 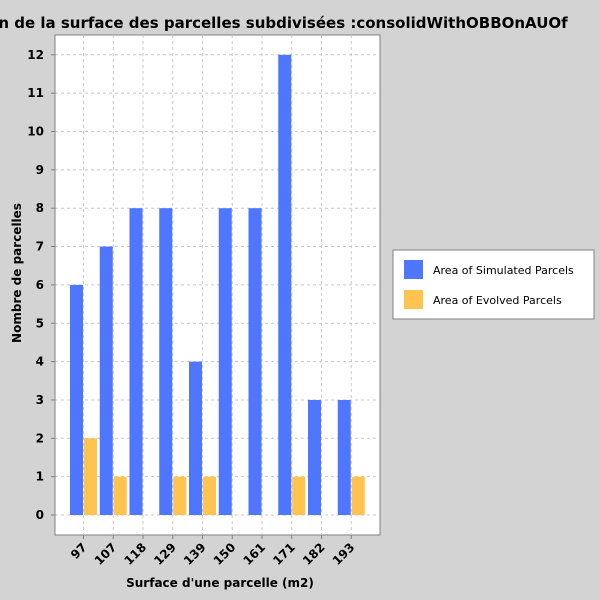 What do you see at coordinates (284, 554) in the screenshot?
I see `x-tick-label: 171` at bounding box center [284, 554].